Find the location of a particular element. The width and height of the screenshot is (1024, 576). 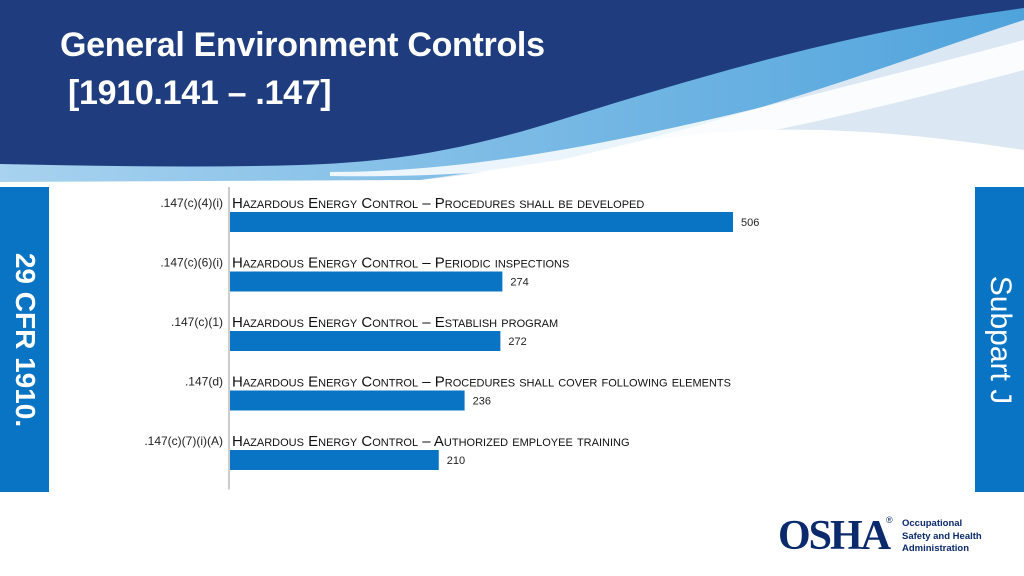

right-side-tab: Subpart J is located at coordinates (999, 339).